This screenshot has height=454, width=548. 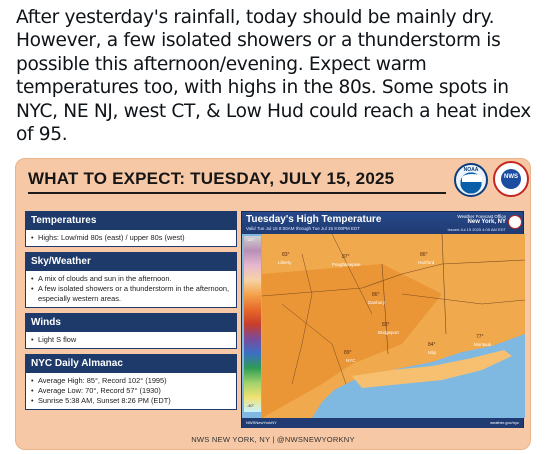 What do you see at coordinates (346, 264) in the screenshot?
I see `svg-text: Poughkeepsie` at bounding box center [346, 264].